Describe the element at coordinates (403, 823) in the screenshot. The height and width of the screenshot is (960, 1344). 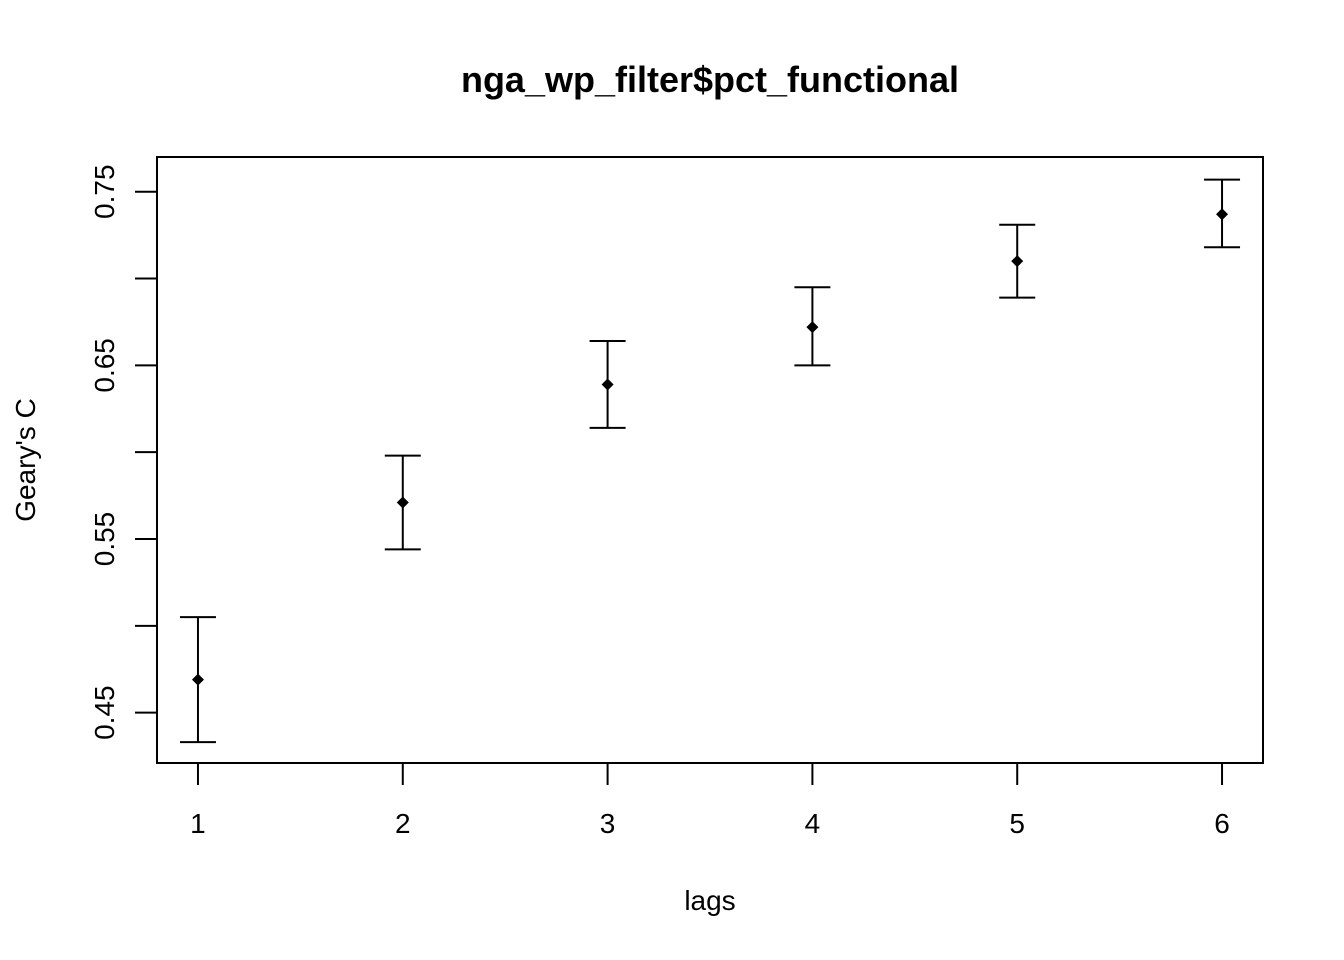
I see `x-tick-label: 2` at that location.